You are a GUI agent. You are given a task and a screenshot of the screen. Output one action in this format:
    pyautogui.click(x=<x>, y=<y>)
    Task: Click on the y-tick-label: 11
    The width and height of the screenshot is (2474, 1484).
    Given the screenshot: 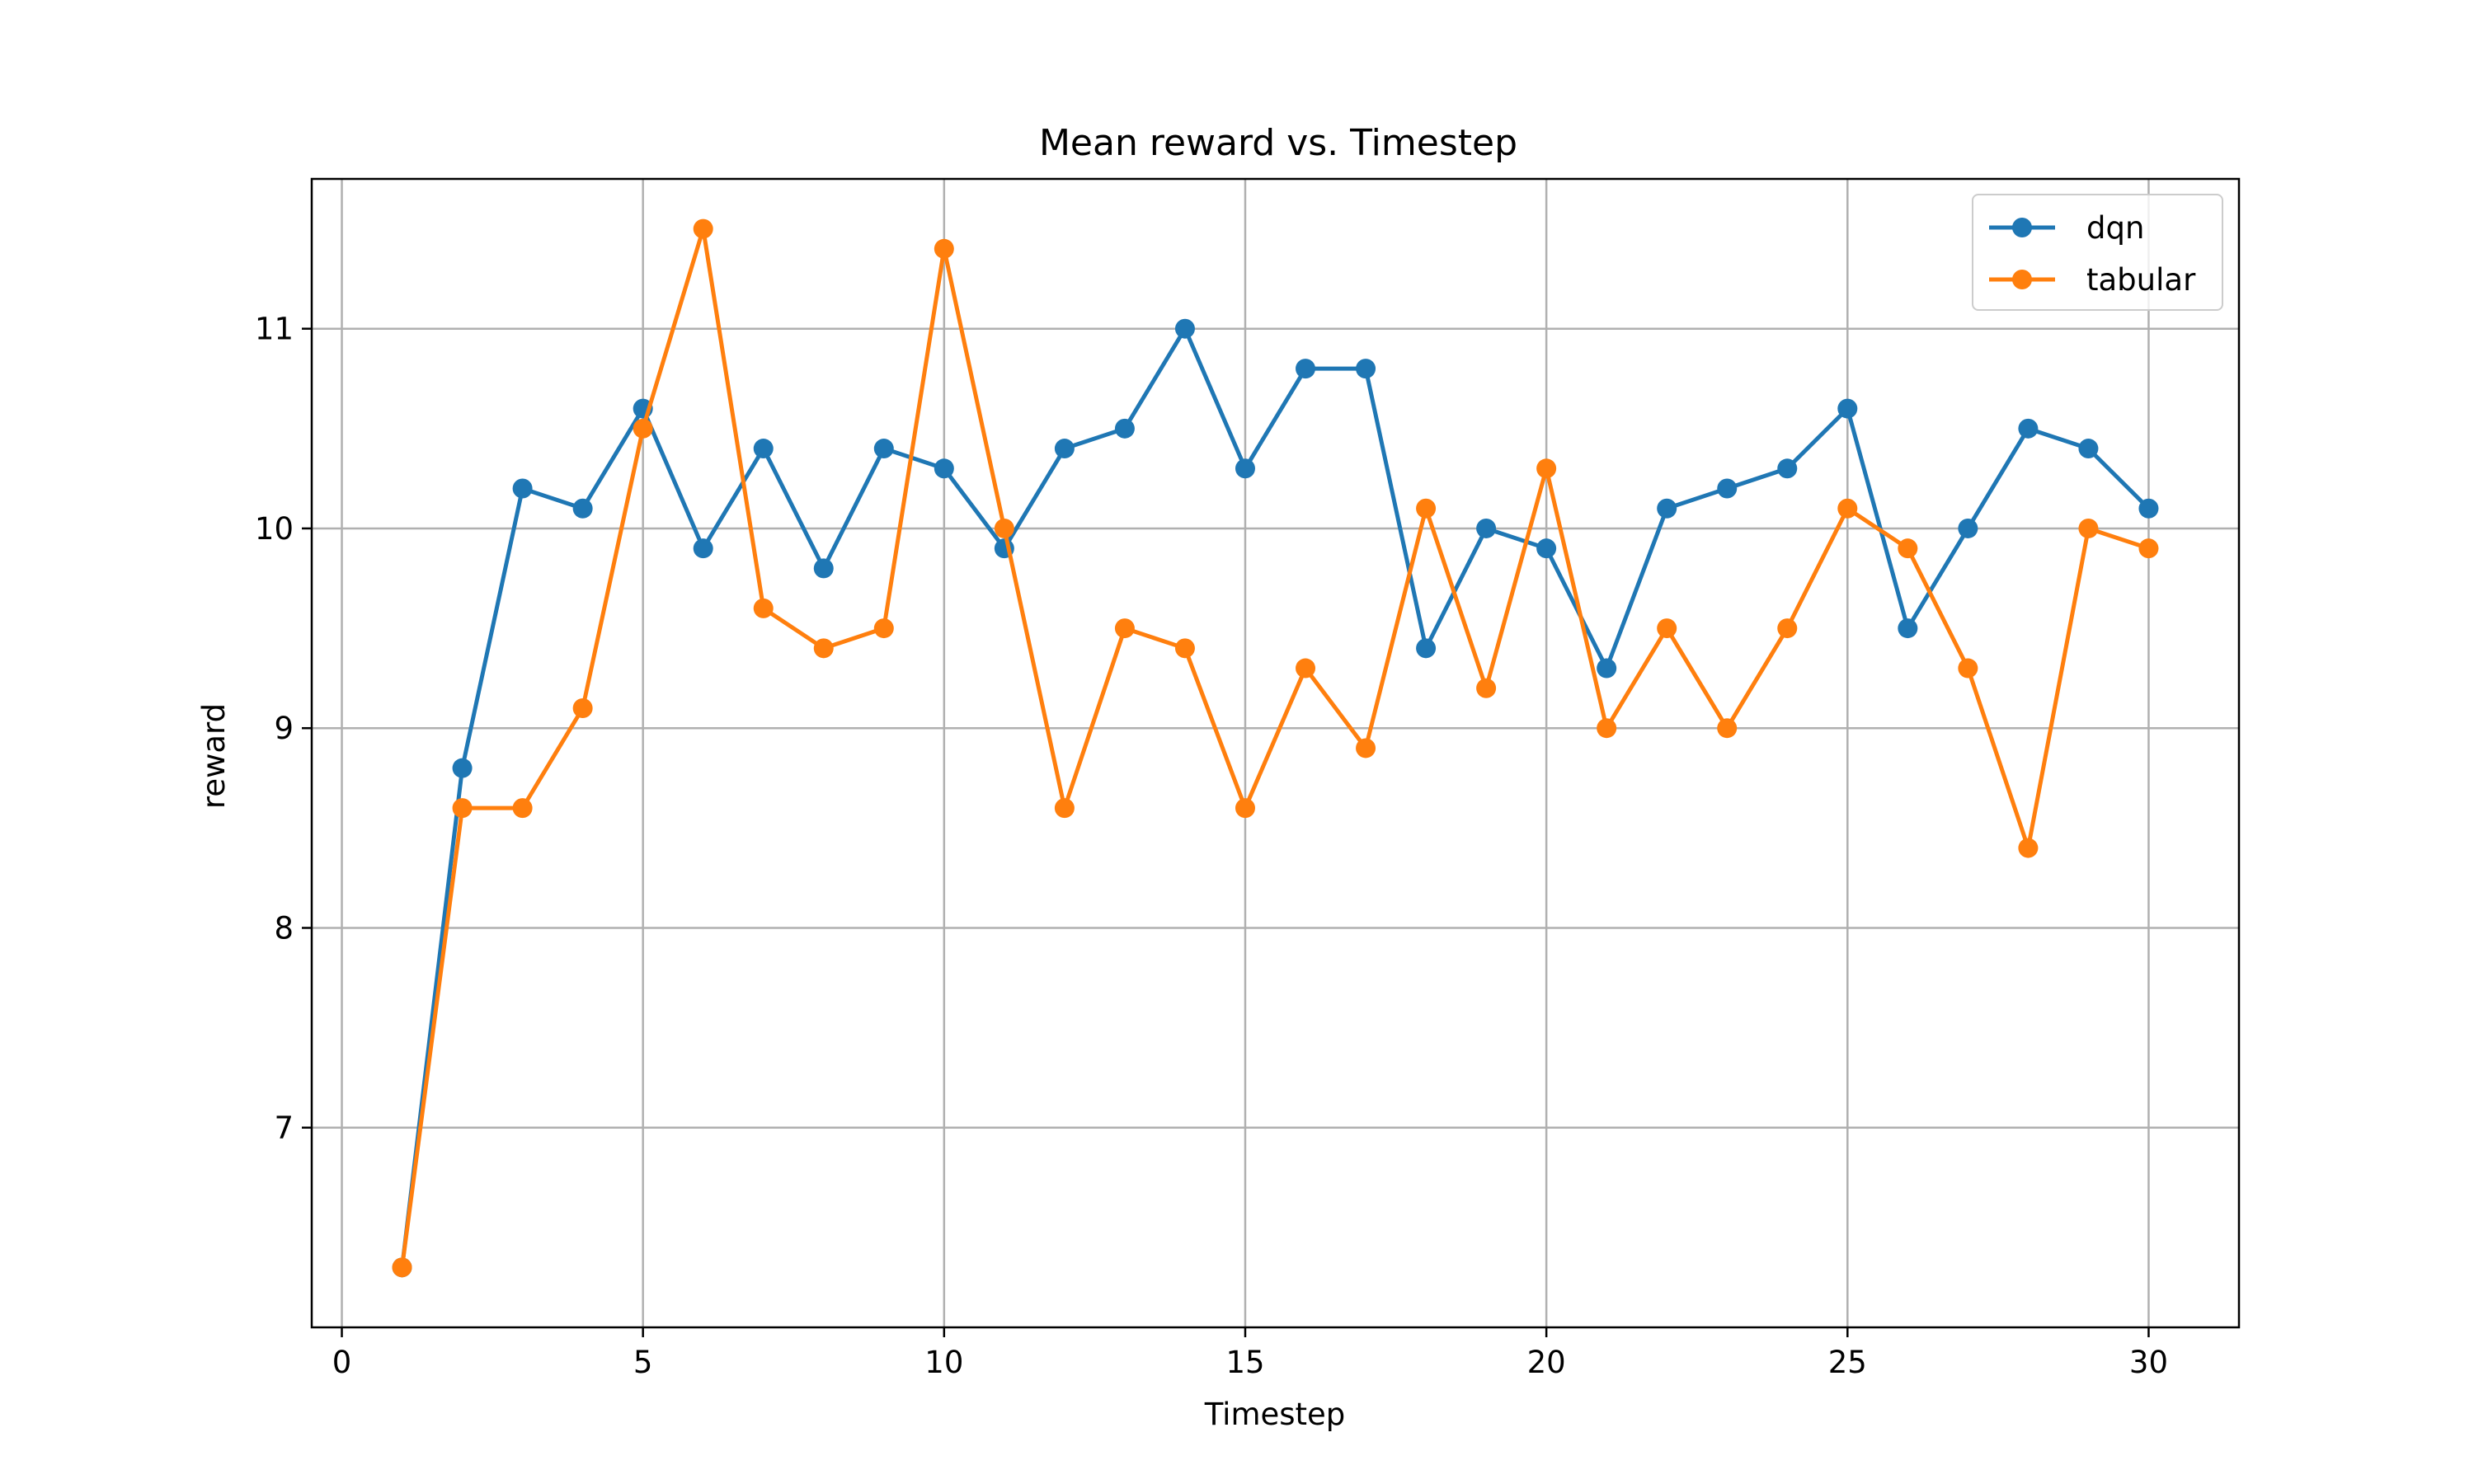 What is the action you would take?
    pyautogui.click(x=274, y=329)
    